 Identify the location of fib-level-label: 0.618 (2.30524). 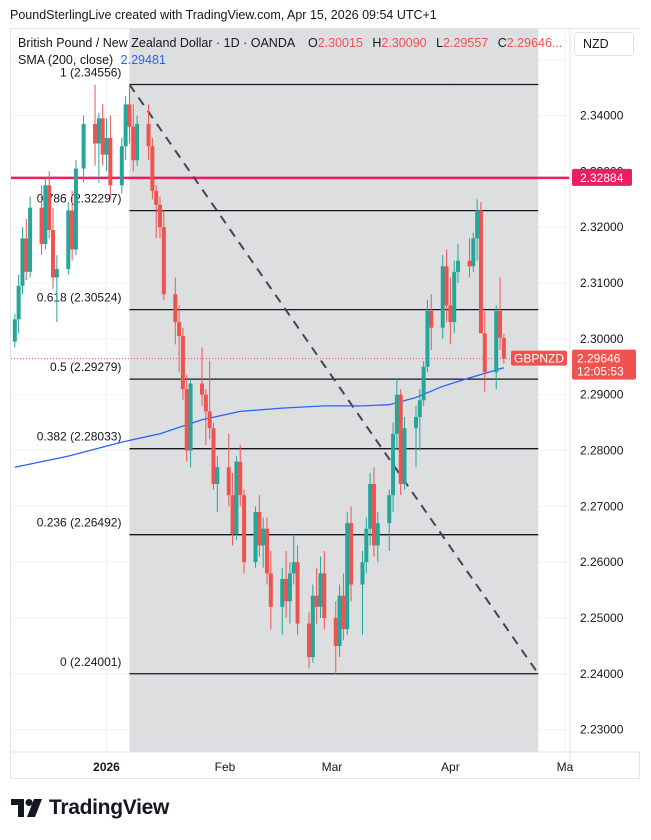
(79, 298).